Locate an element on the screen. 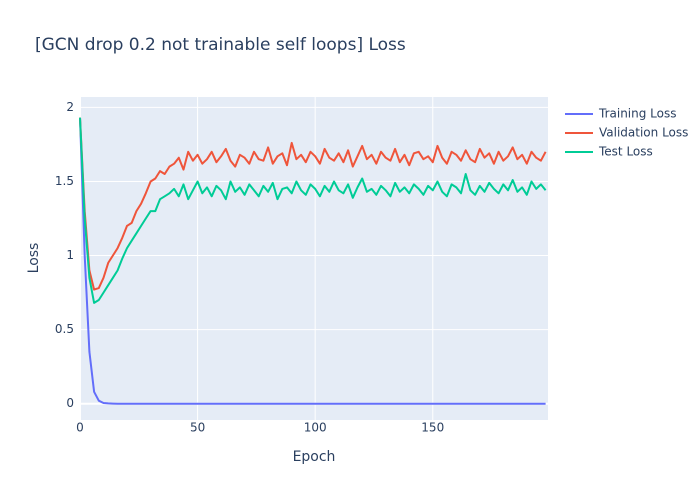 The width and height of the screenshot is (700, 500). y-tick-label: 2 is located at coordinates (70, 107).